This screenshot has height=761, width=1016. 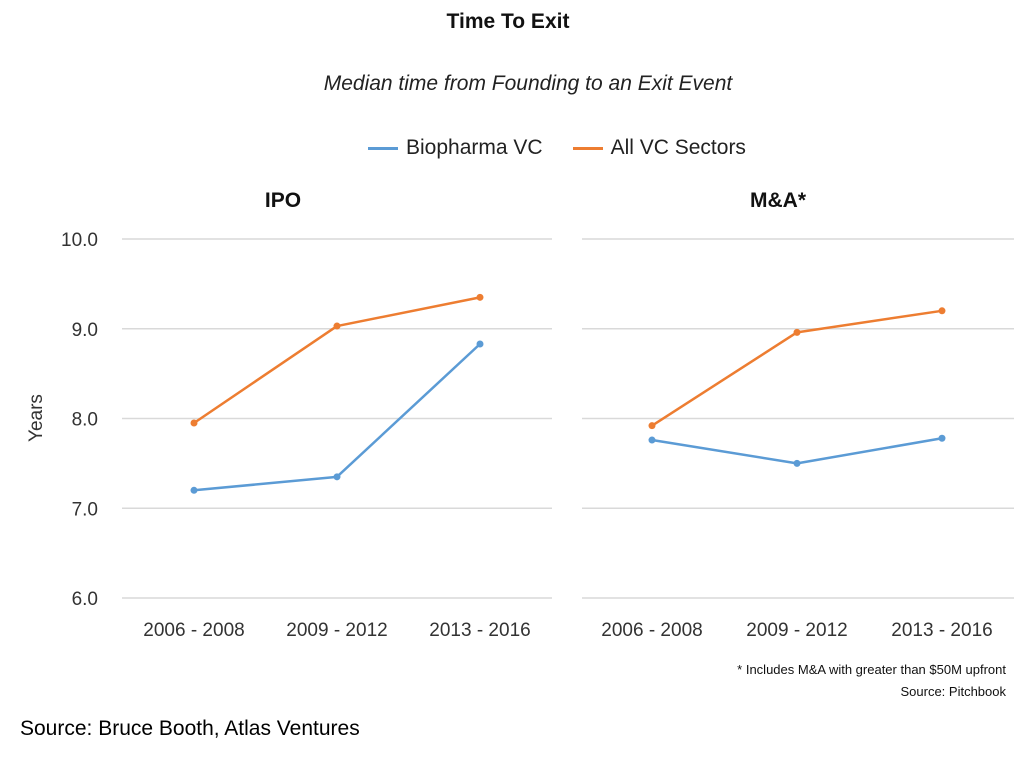 I want to click on legend-label-biopharma: Biopharma VC, so click(x=474, y=147).